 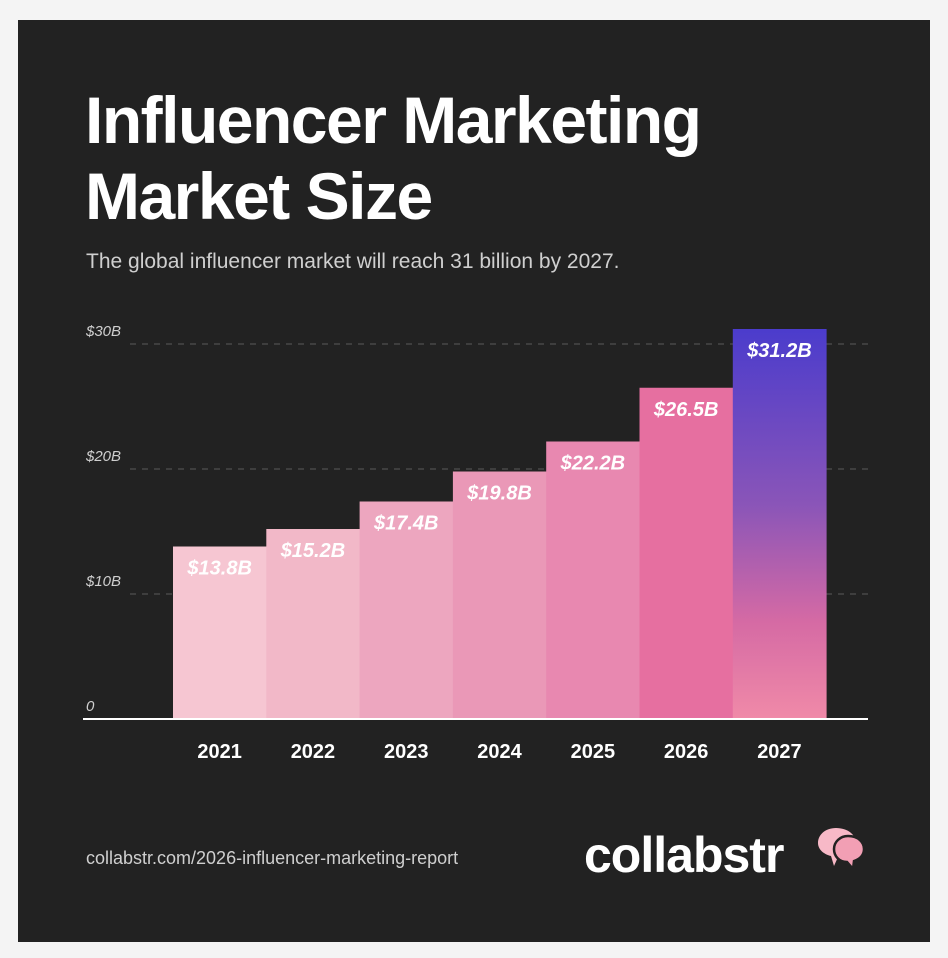 What do you see at coordinates (393, 120) in the screenshot?
I see `title-line-1: Influencer Marketing` at bounding box center [393, 120].